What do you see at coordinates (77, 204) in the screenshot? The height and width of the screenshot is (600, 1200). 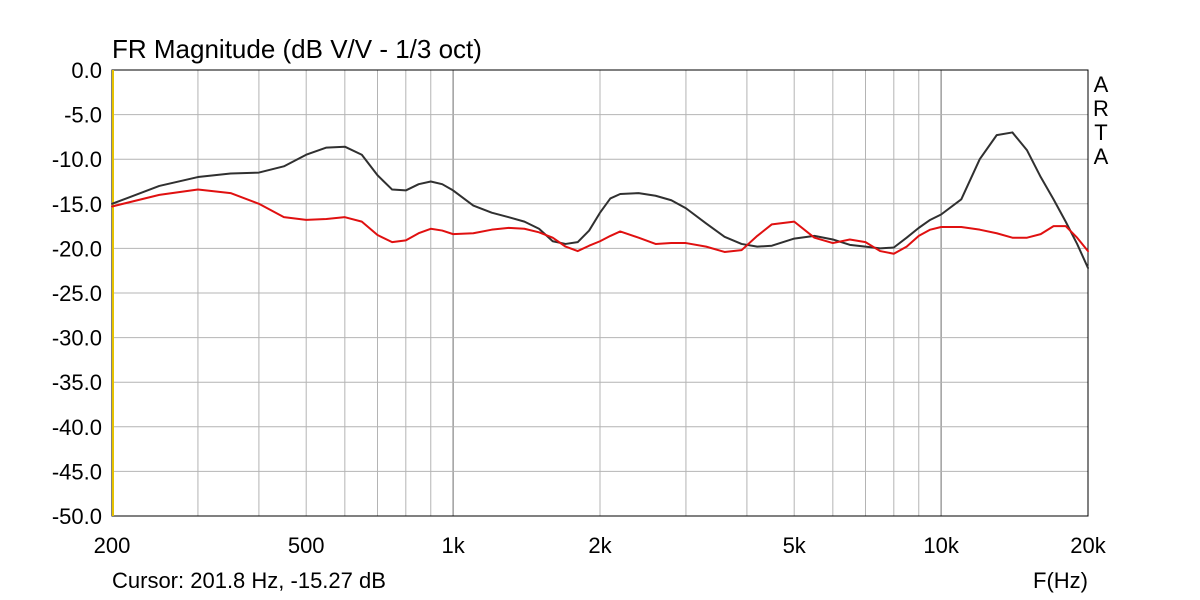 I see `y-tick-label: -15.0` at bounding box center [77, 204].